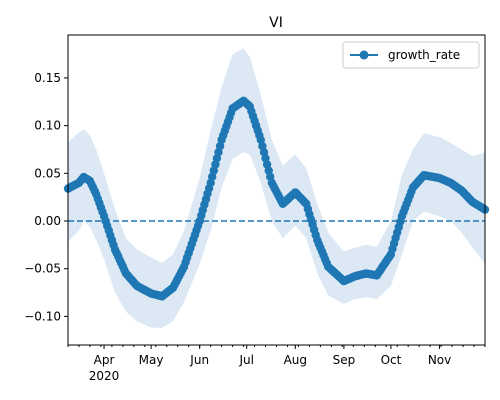  What do you see at coordinates (439, 360) in the screenshot?
I see `x-tick-label: Nov` at bounding box center [439, 360].